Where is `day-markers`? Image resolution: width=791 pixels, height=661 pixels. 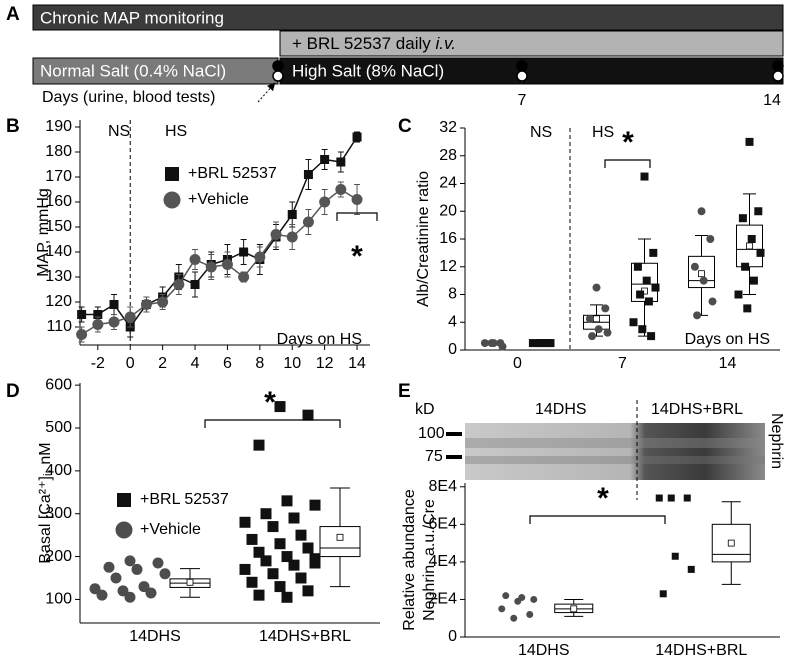
day-markers is located at coordinates (528, 71).